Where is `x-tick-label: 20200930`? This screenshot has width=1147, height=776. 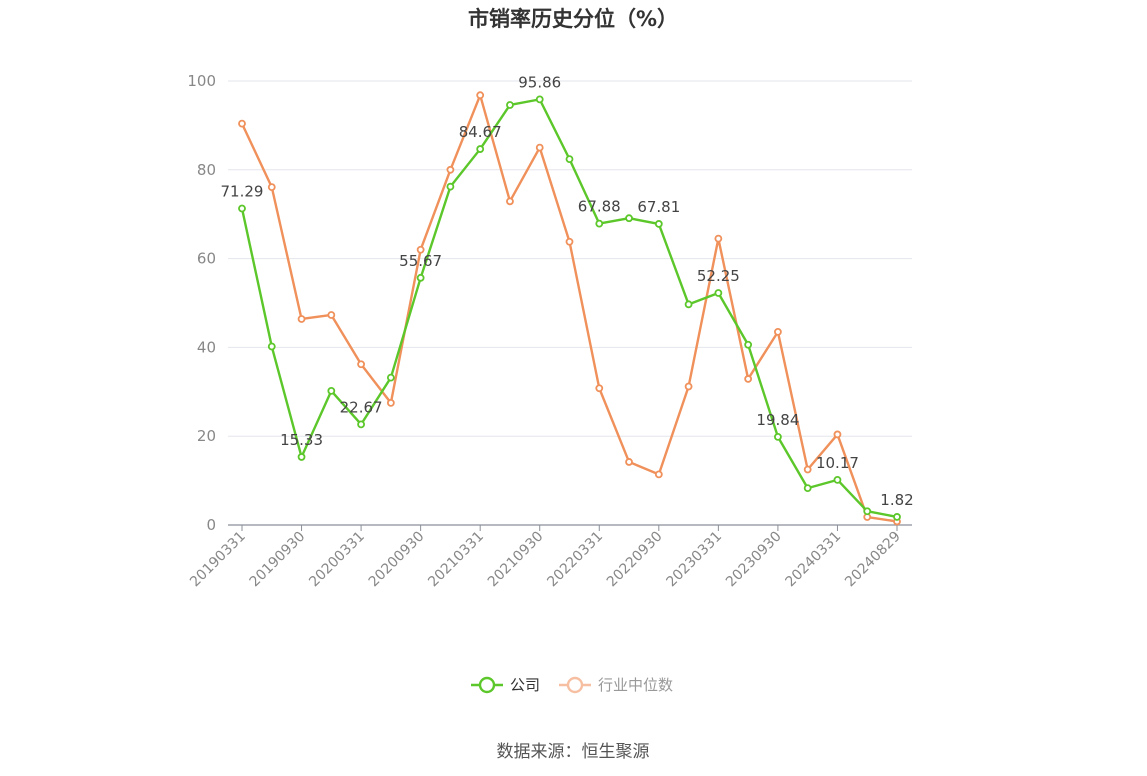
x-tick-label: 20200930 is located at coordinates (397, 560).